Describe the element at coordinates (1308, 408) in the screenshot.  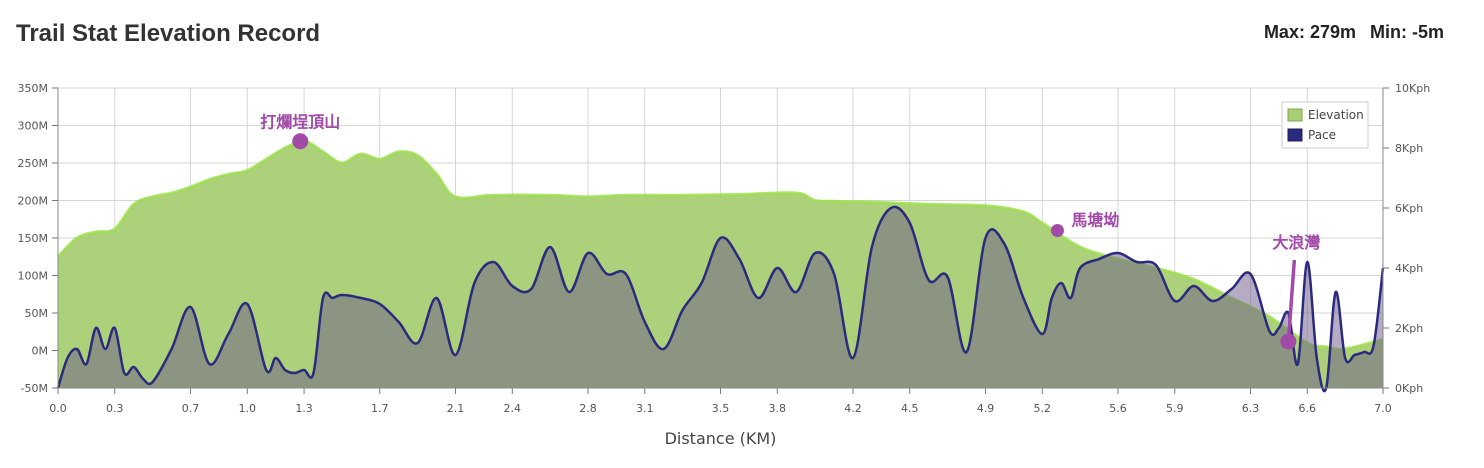
I see `x-tick-label: 6.6` at that location.